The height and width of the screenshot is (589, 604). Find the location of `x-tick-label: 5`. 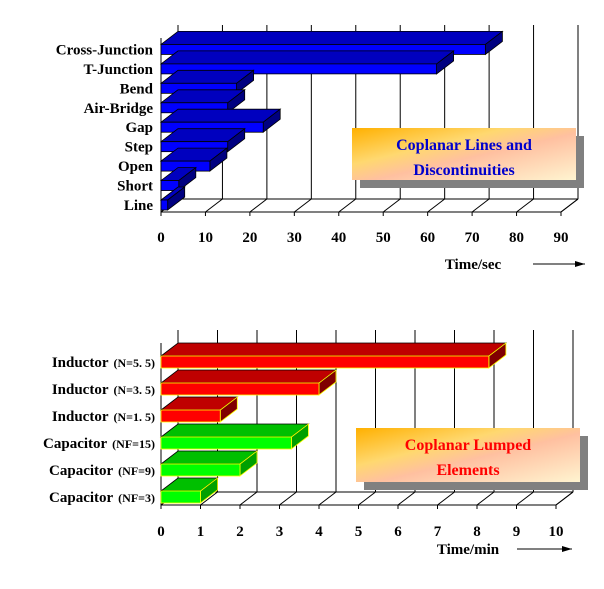

x-tick-label: 5 is located at coordinates (359, 532).